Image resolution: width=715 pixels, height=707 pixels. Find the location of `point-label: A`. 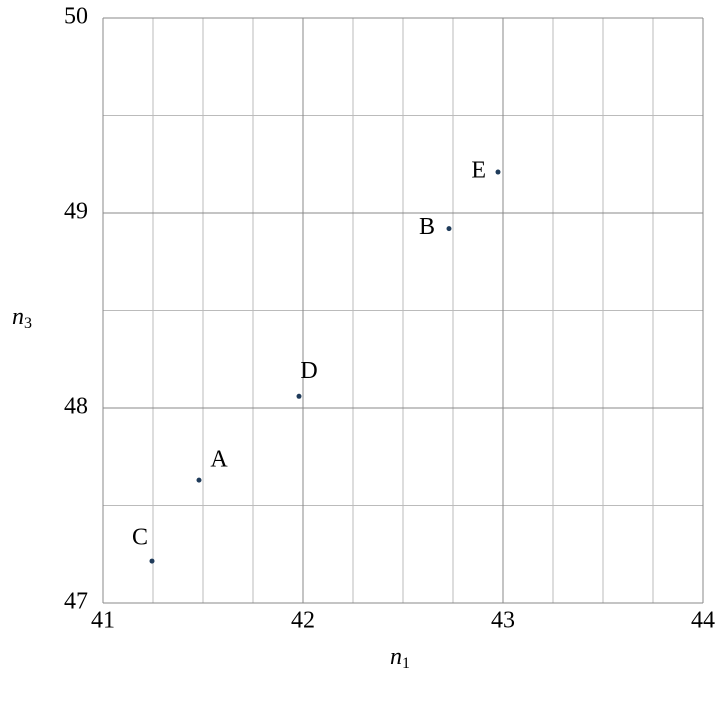

point-label: A is located at coordinates (219, 460).